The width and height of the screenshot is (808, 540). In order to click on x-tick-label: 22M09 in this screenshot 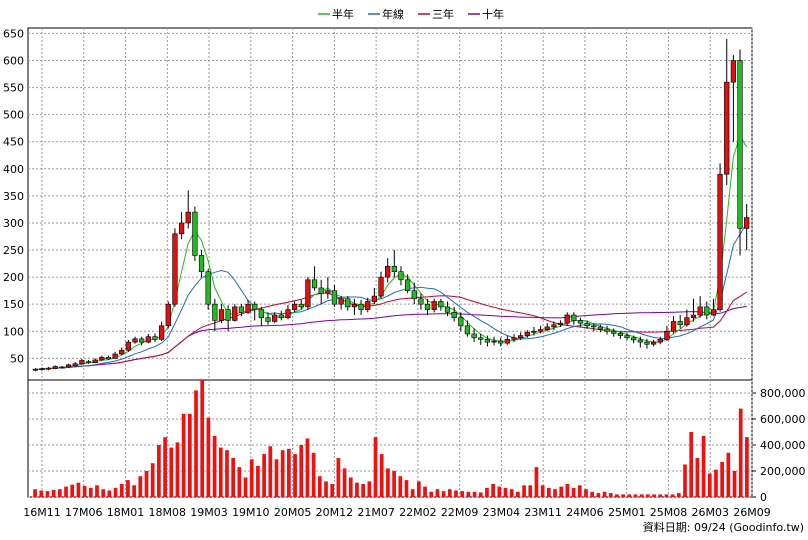, I will do `click(460, 512)`.